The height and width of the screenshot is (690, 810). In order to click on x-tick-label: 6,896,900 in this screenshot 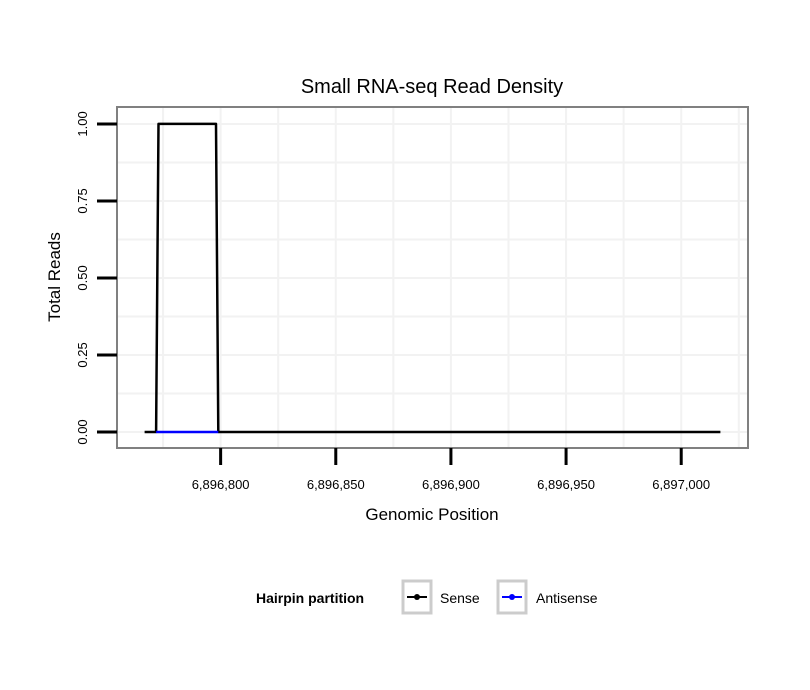, I will do `click(451, 484)`.